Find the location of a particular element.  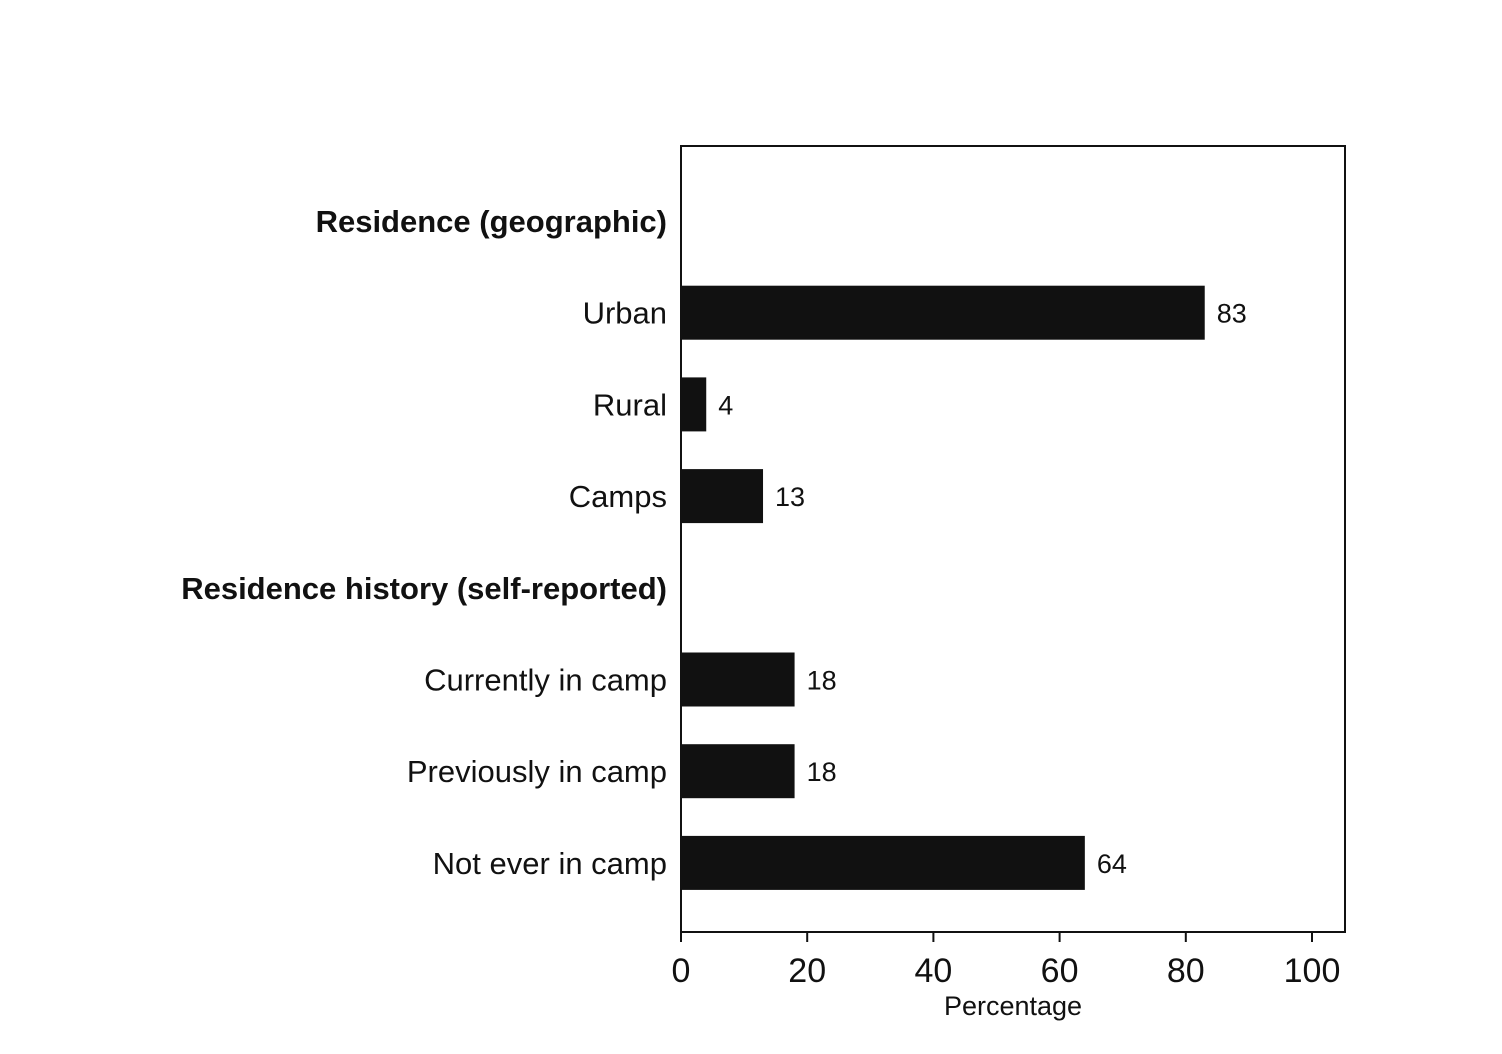

data-label: 4 is located at coordinates (725, 405).